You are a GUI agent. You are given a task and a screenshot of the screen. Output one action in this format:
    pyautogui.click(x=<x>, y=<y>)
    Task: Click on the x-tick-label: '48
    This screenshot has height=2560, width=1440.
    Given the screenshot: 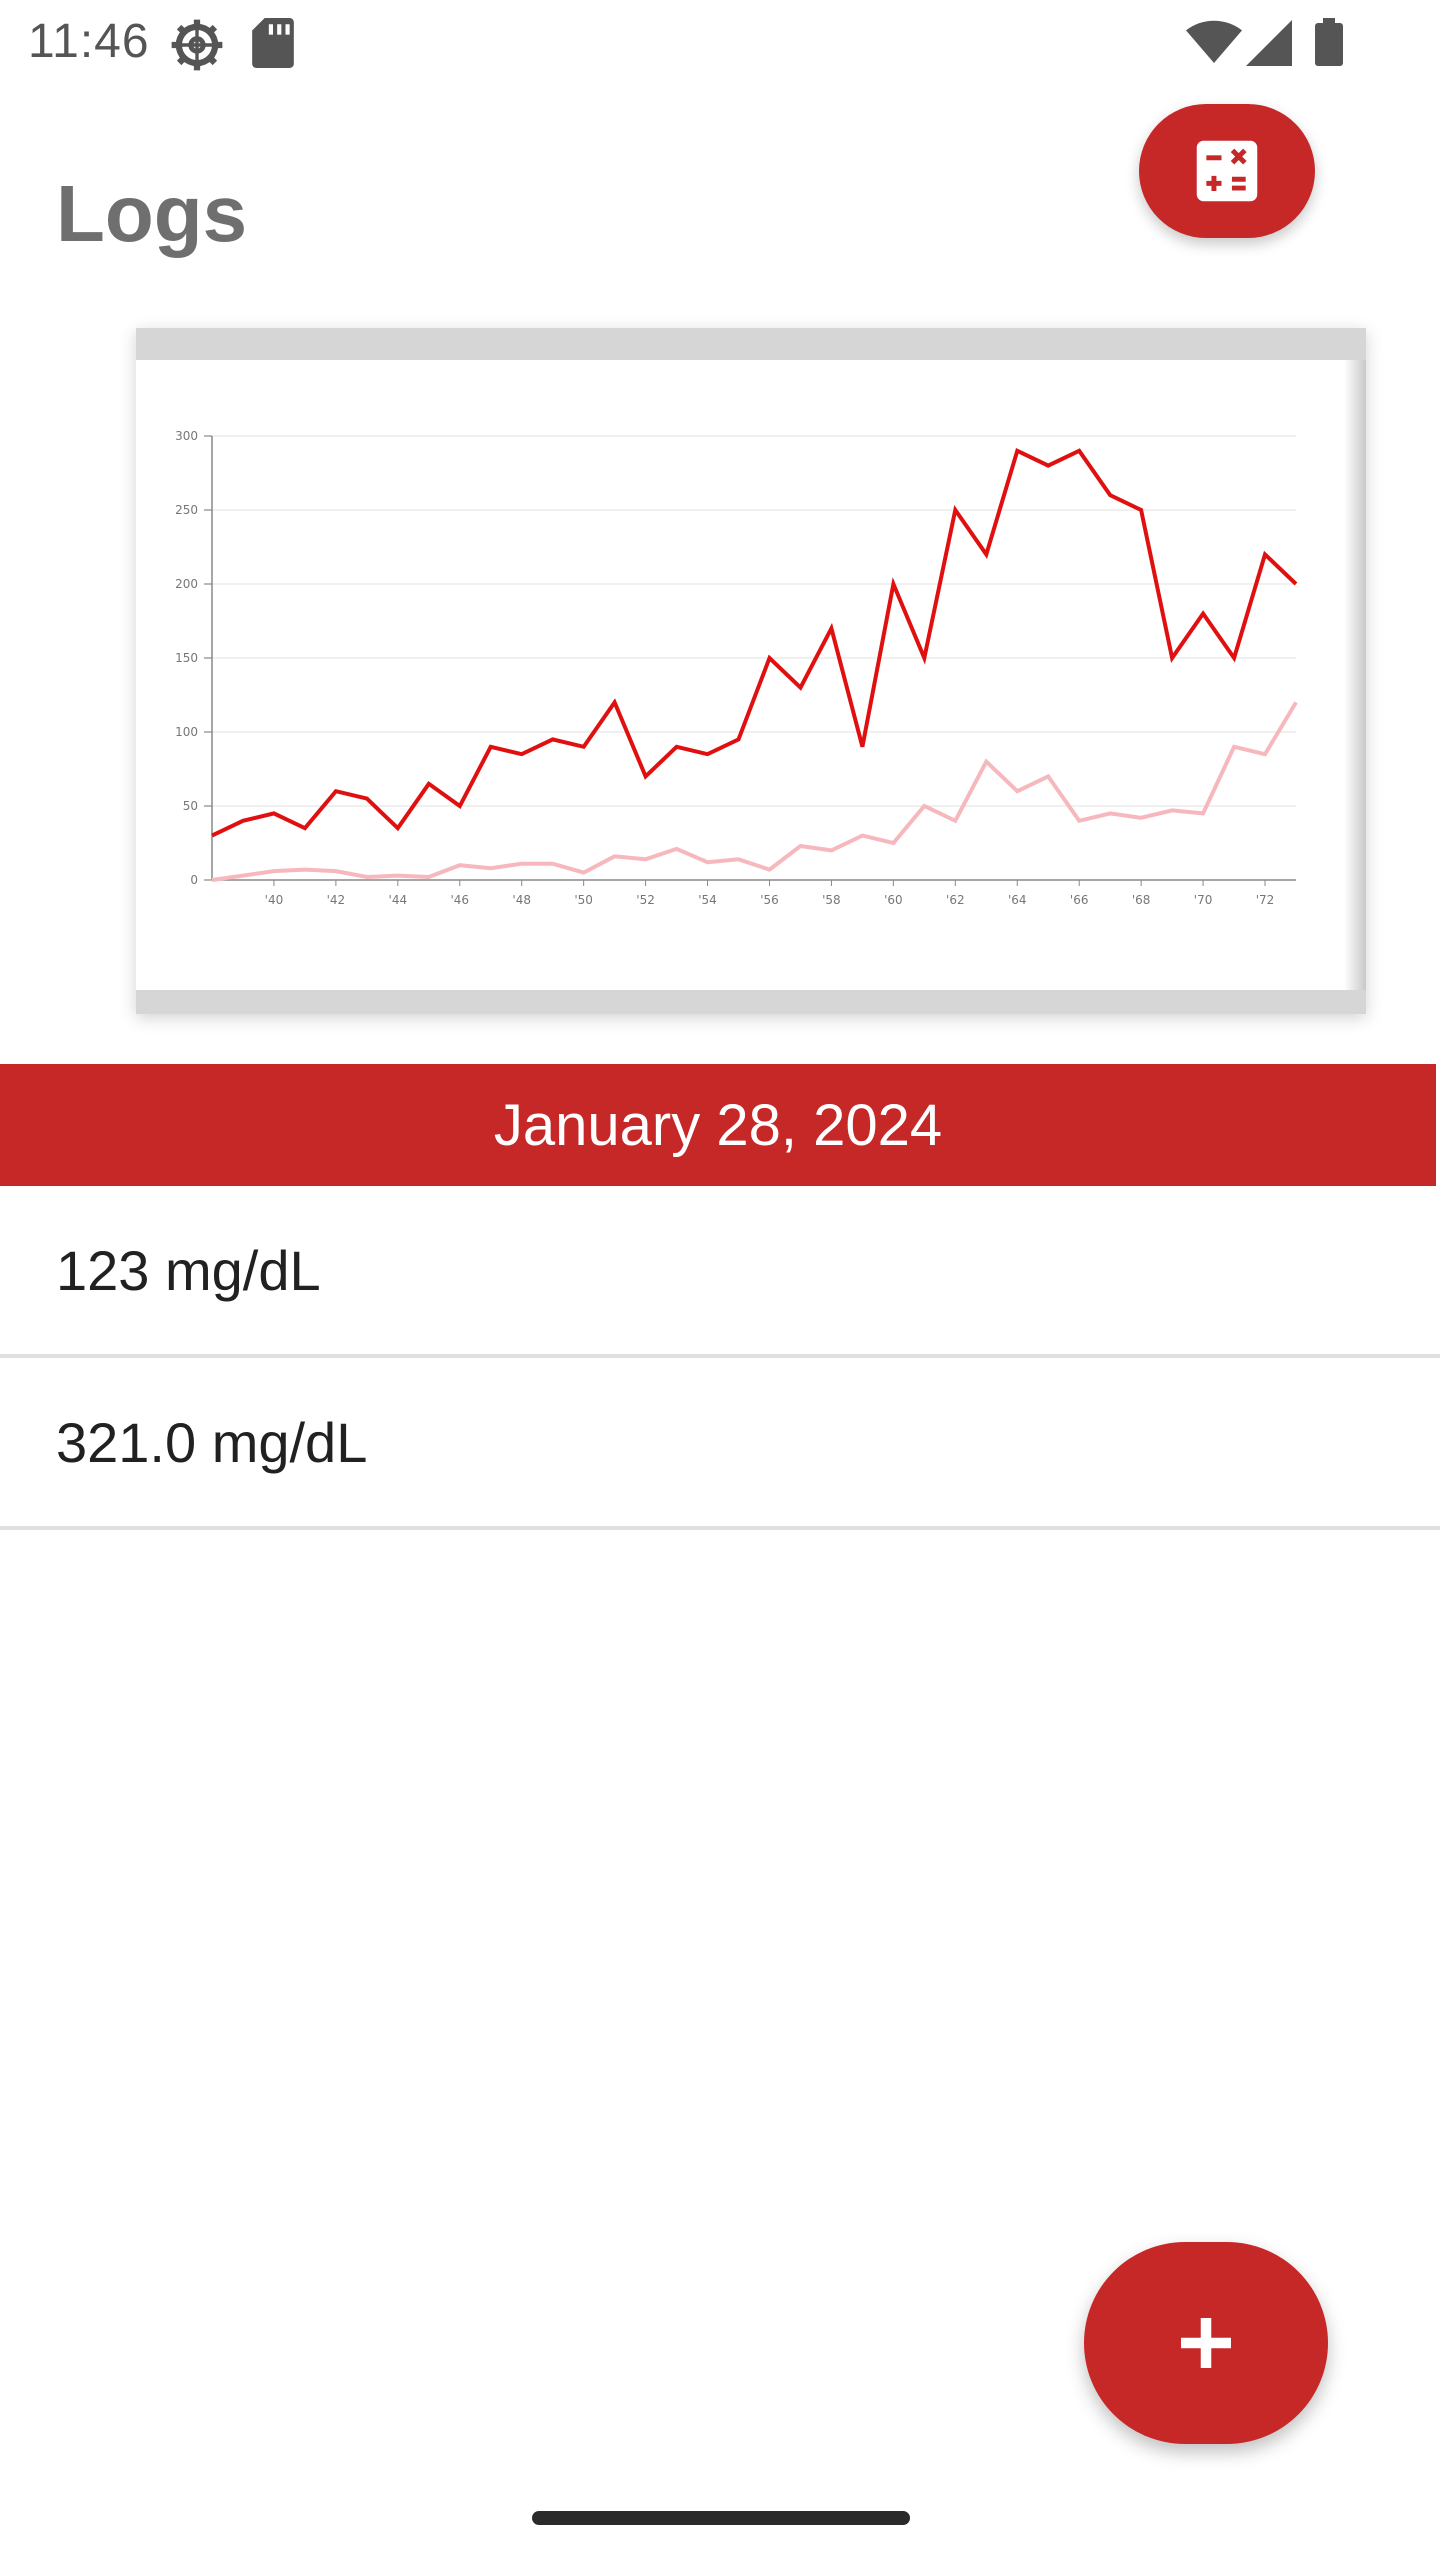 What is the action you would take?
    pyautogui.click(x=521, y=900)
    